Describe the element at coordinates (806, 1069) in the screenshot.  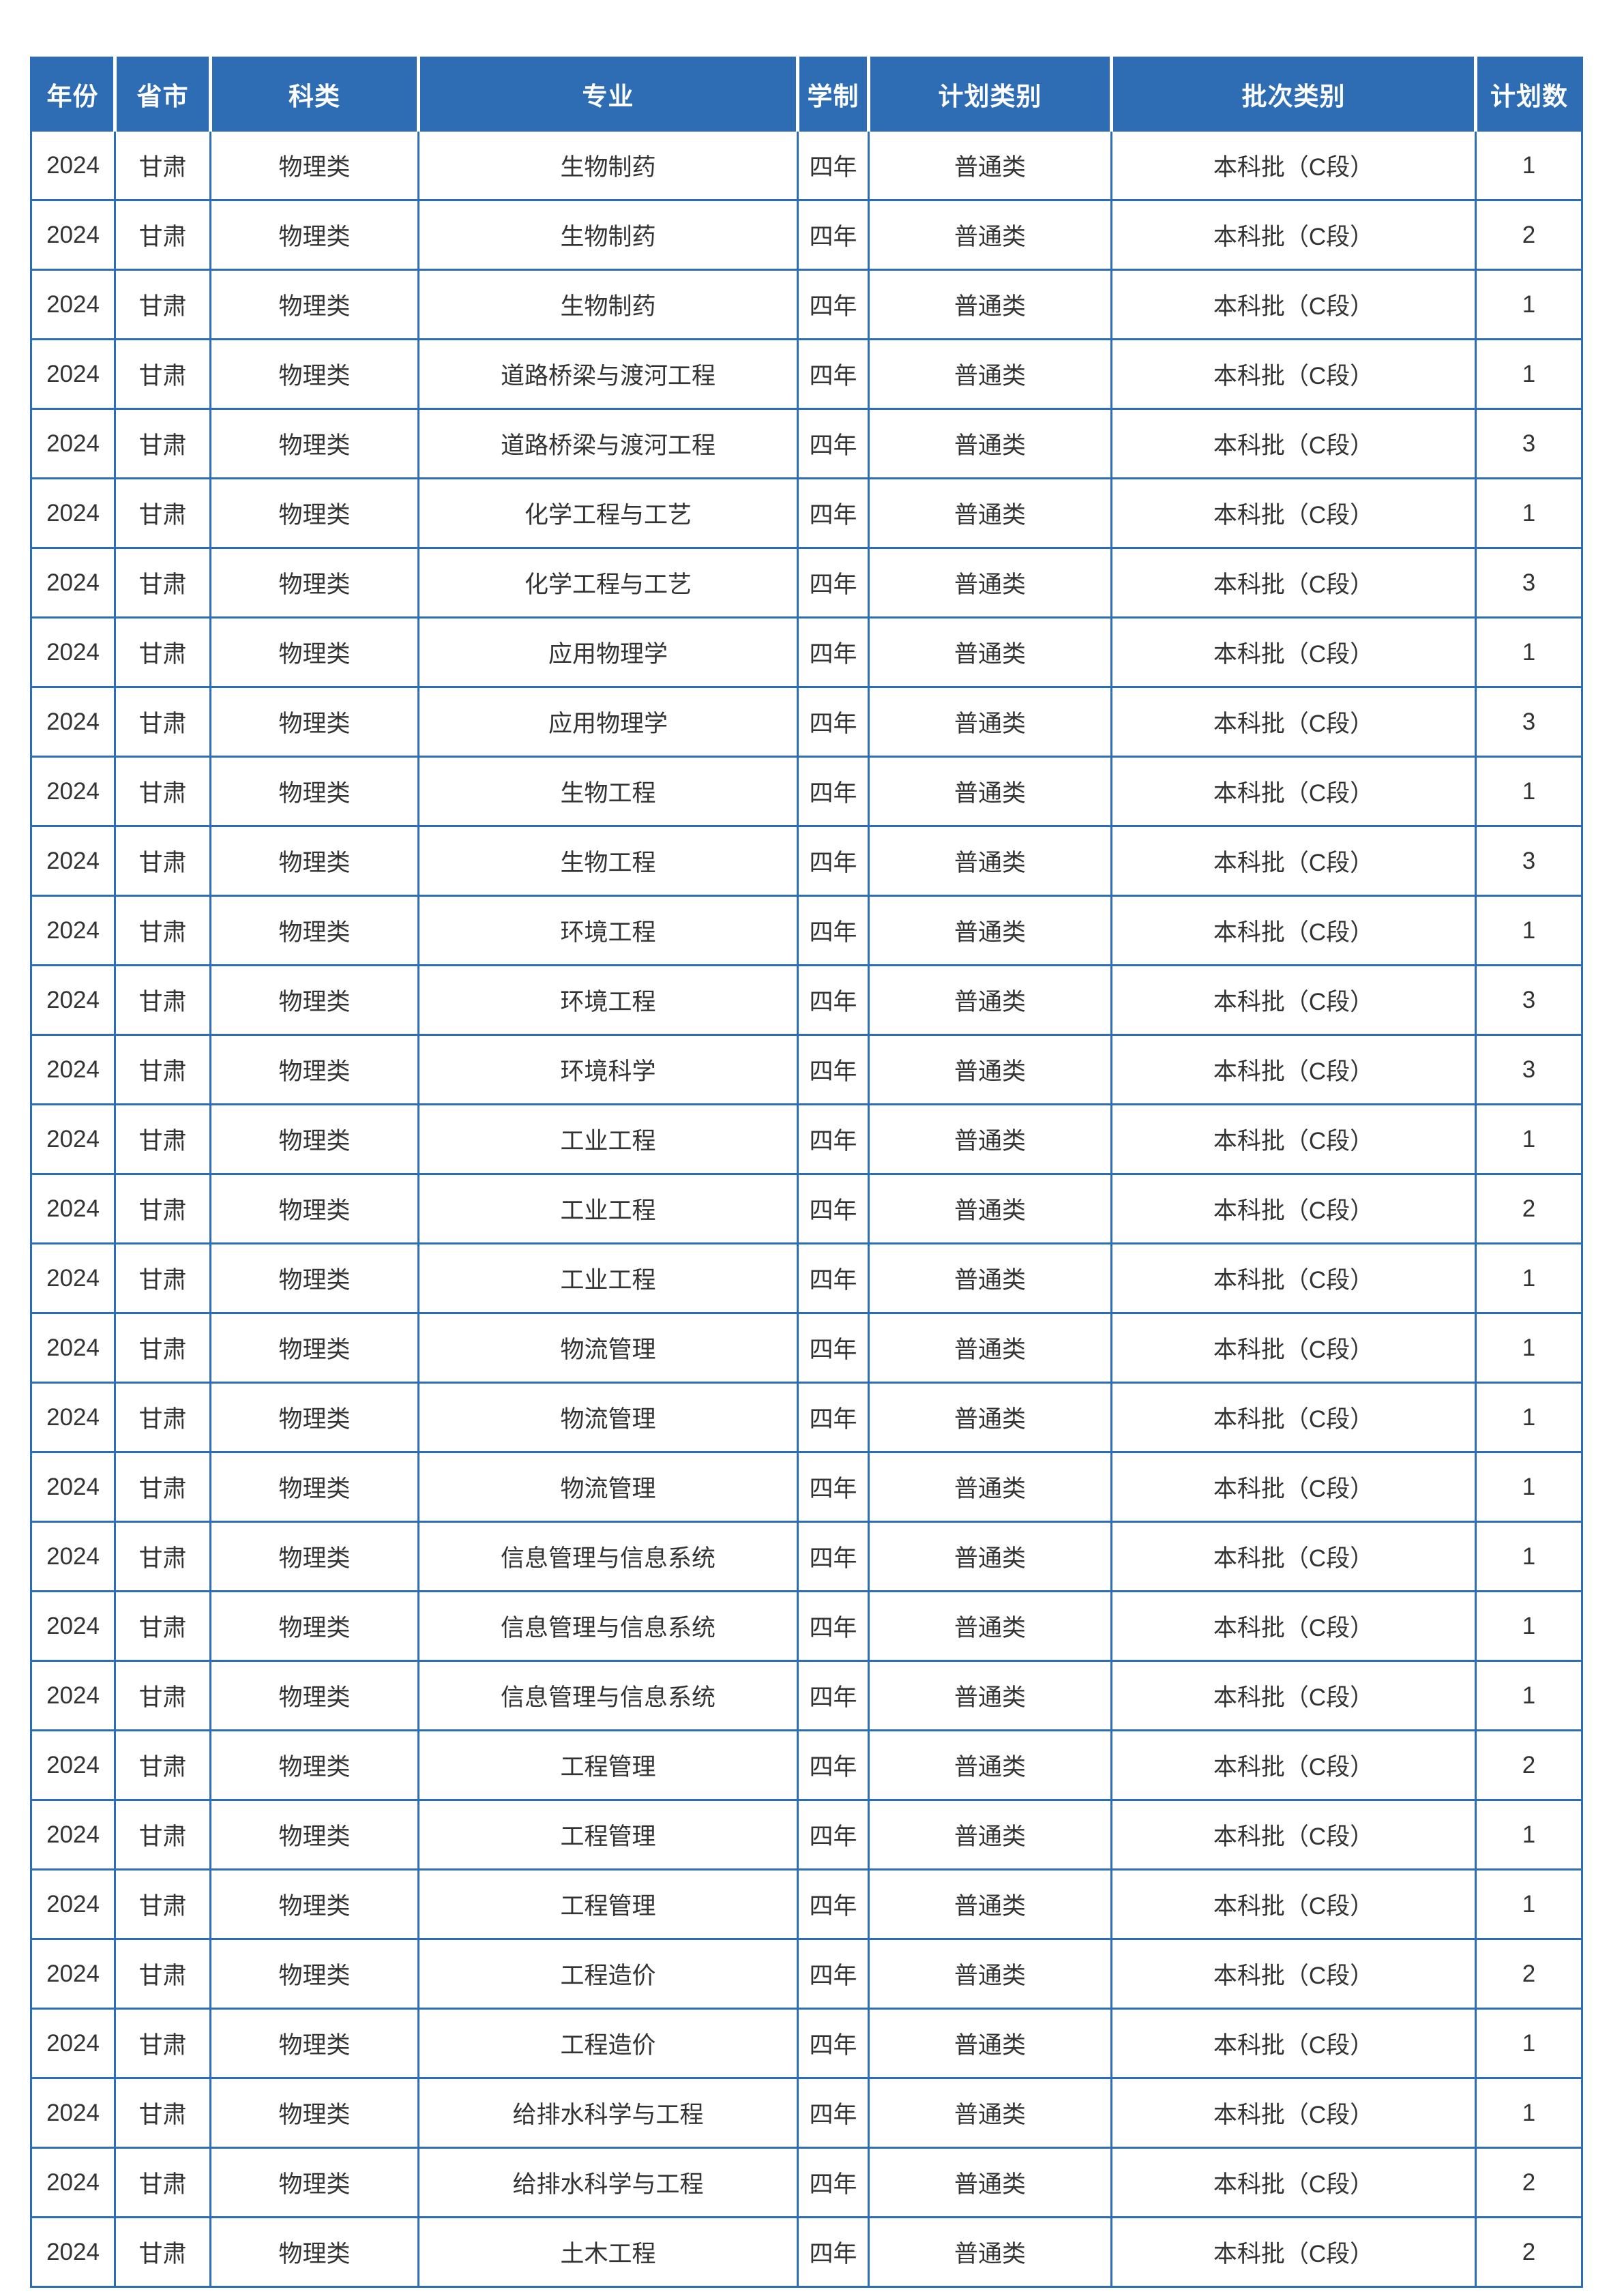
I see `table-row: 2024 甘肃 物理类 环境科学 四年 普通类 本科批（C段） 3` at that location.